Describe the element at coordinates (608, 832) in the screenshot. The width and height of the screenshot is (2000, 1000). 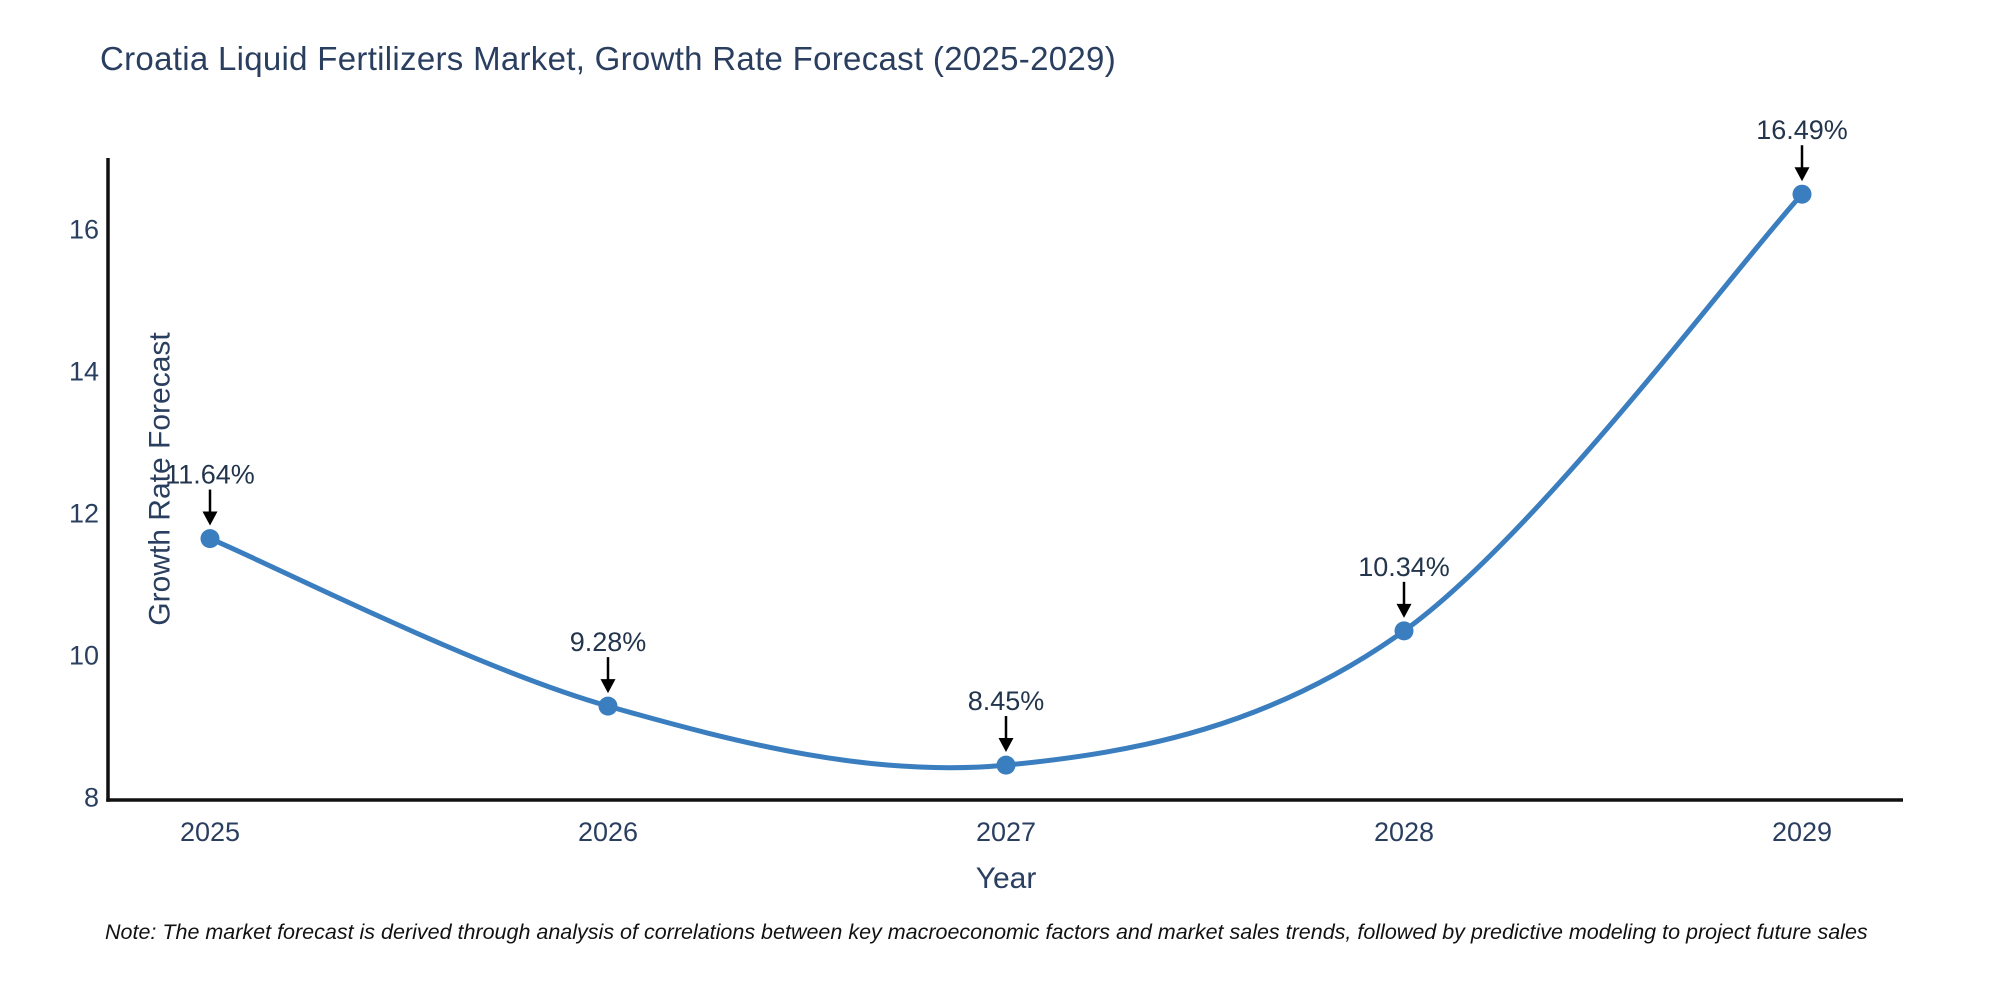
I see `x-tick-label: 2026` at that location.